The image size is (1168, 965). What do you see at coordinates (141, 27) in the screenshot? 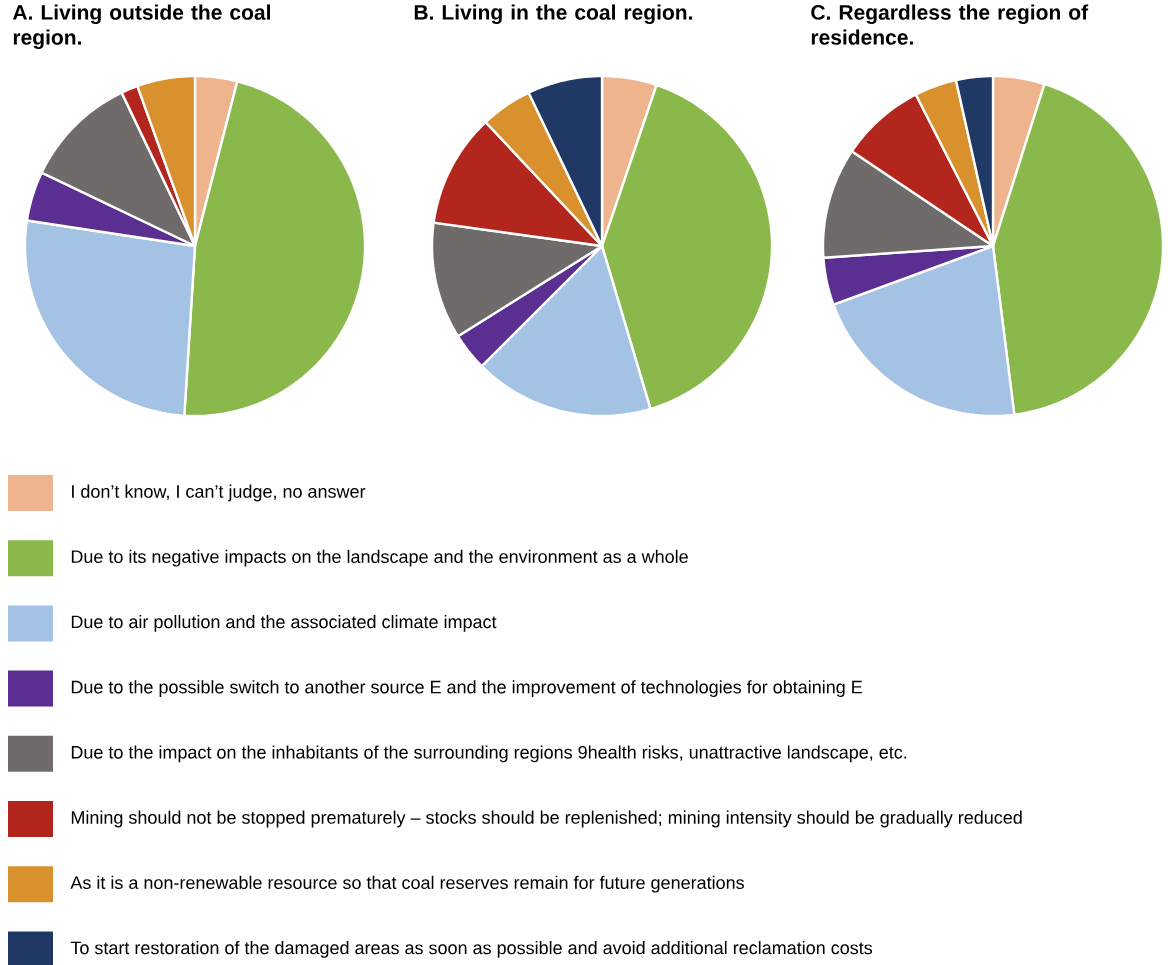
I see `chart-title: A. Living outside the coal region.` at bounding box center [141, 27].